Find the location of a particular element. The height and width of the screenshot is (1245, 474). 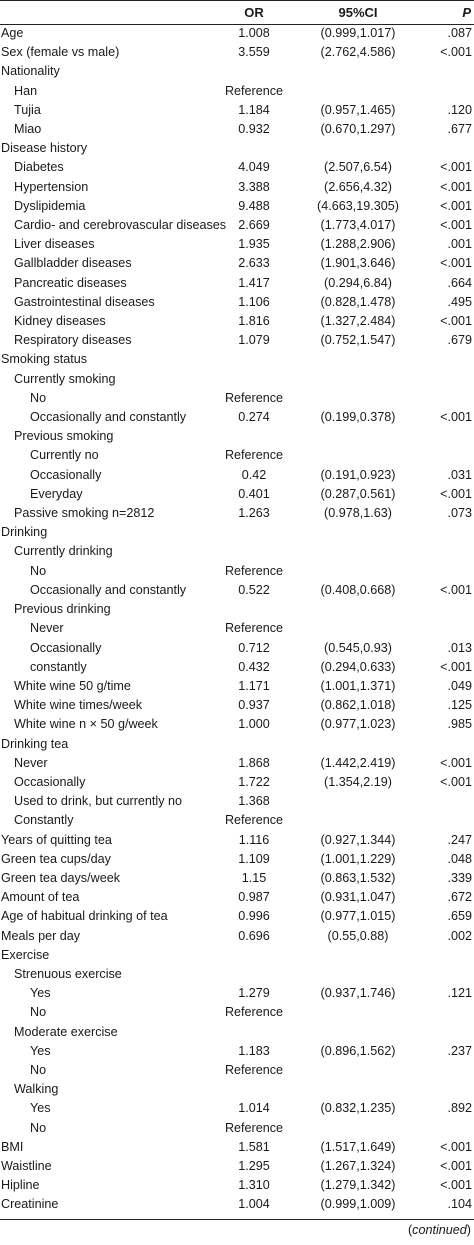

row-label: Sex (female vs male) is located at coordinates (60, 52).